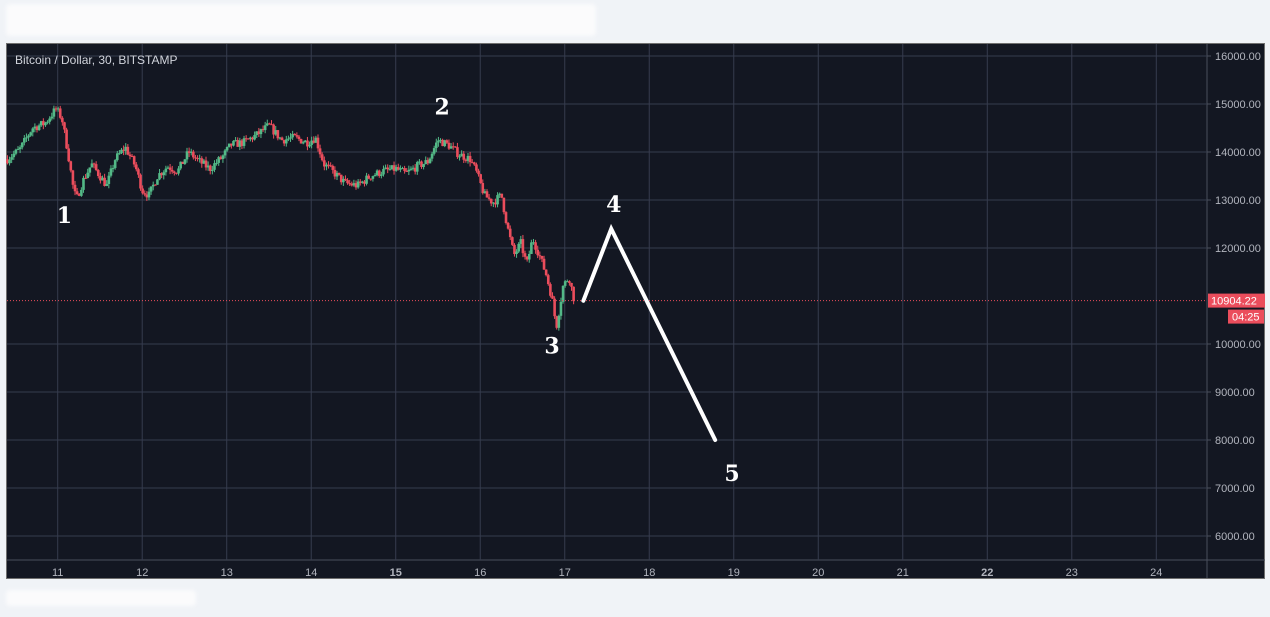 Image resolution: width=1270 pixels, height=617 pixels. Describe the element at coordinates (442, 108) in the screenshot. I see `wave-label-2: 2` at that location.